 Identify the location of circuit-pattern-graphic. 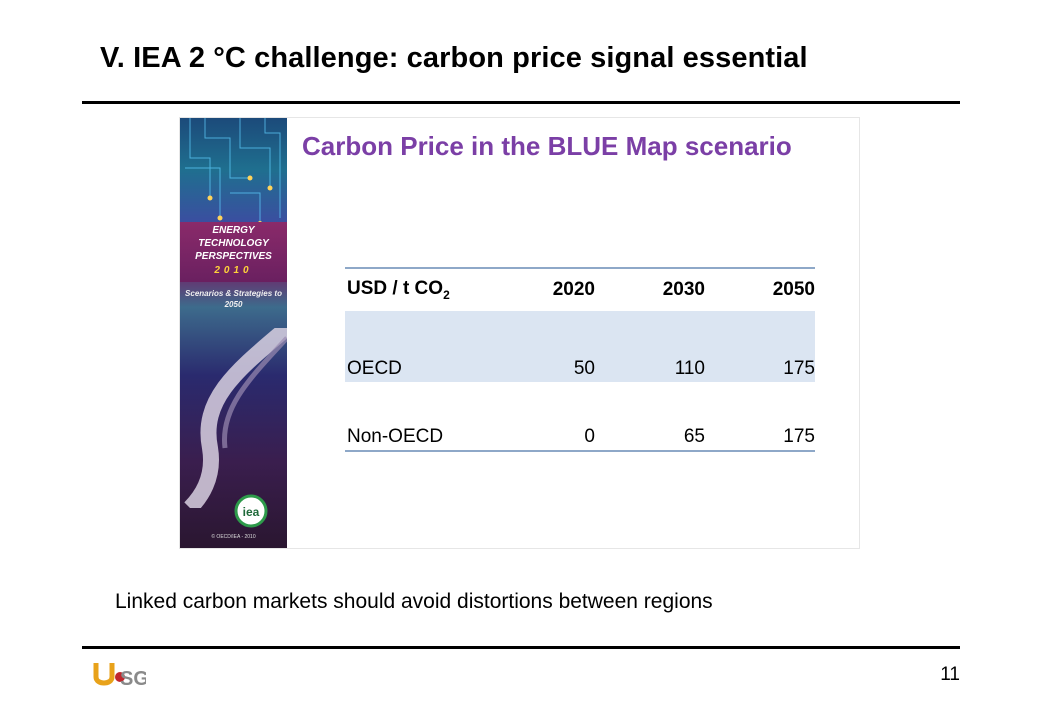
(233, 171).